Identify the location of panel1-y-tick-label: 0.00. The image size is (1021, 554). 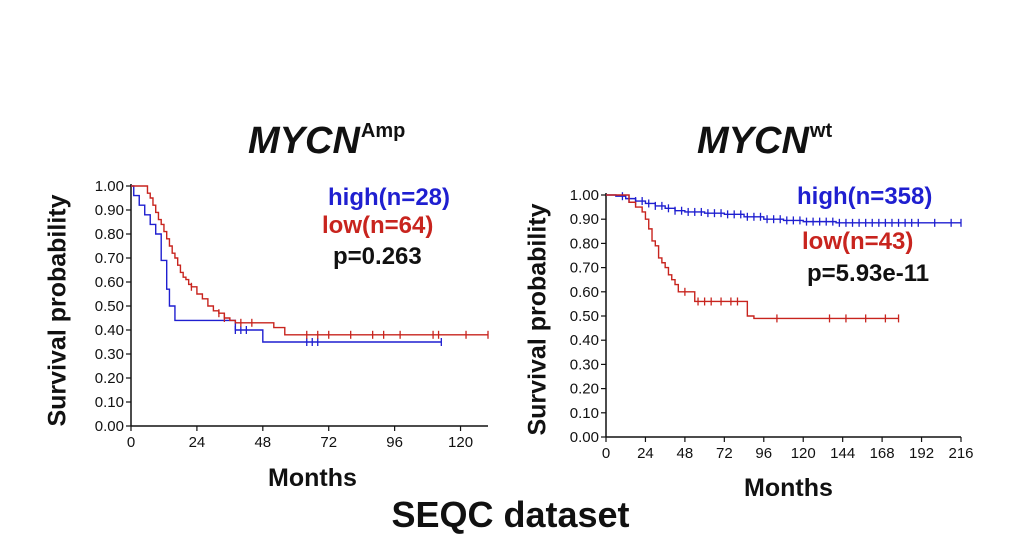
(109, 426).